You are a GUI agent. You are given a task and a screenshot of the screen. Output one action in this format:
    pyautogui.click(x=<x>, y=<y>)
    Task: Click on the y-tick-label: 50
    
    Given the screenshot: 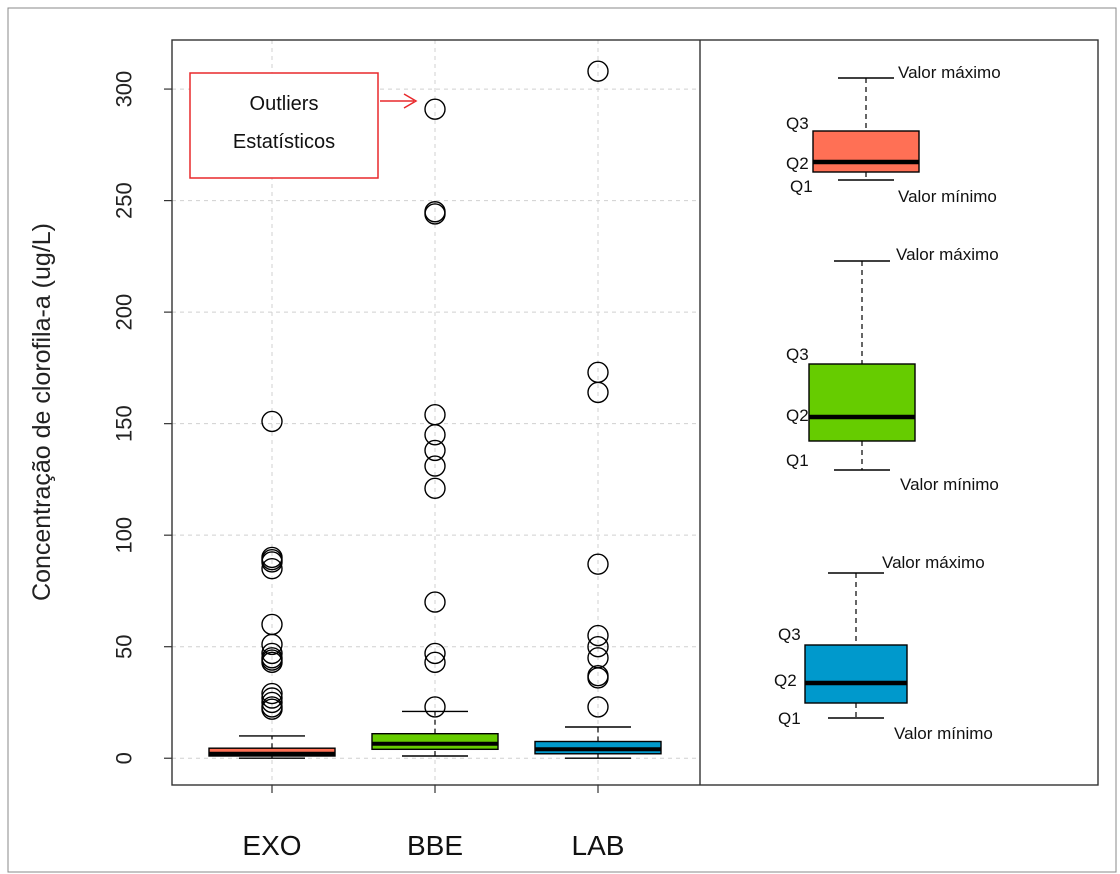 What is the action you would take?
    pyautogui.click(x=124, y=646)
    